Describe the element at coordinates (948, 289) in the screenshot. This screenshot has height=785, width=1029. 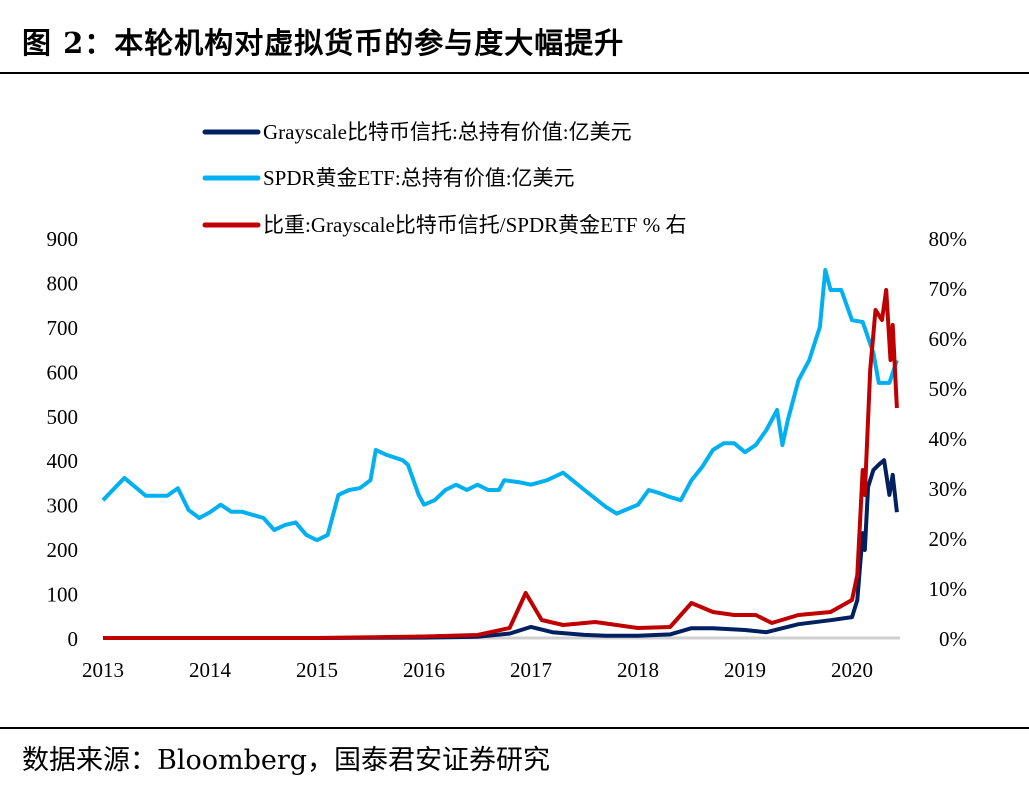
I see `y-right-tick-label: 70%` at that location.